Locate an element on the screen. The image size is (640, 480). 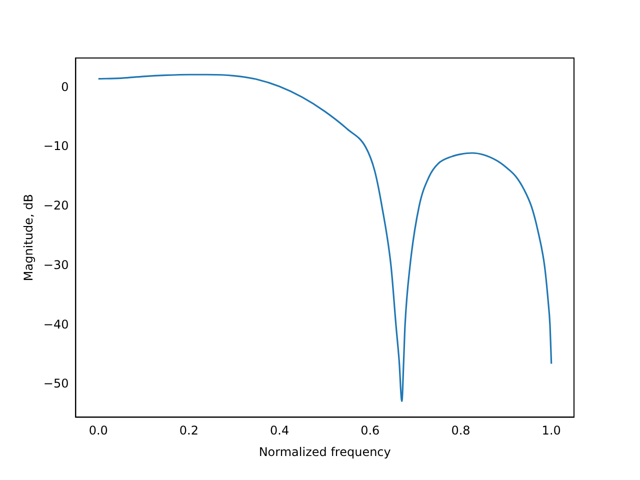
y-tick-label: −50 is located at coordinates (56, 383).